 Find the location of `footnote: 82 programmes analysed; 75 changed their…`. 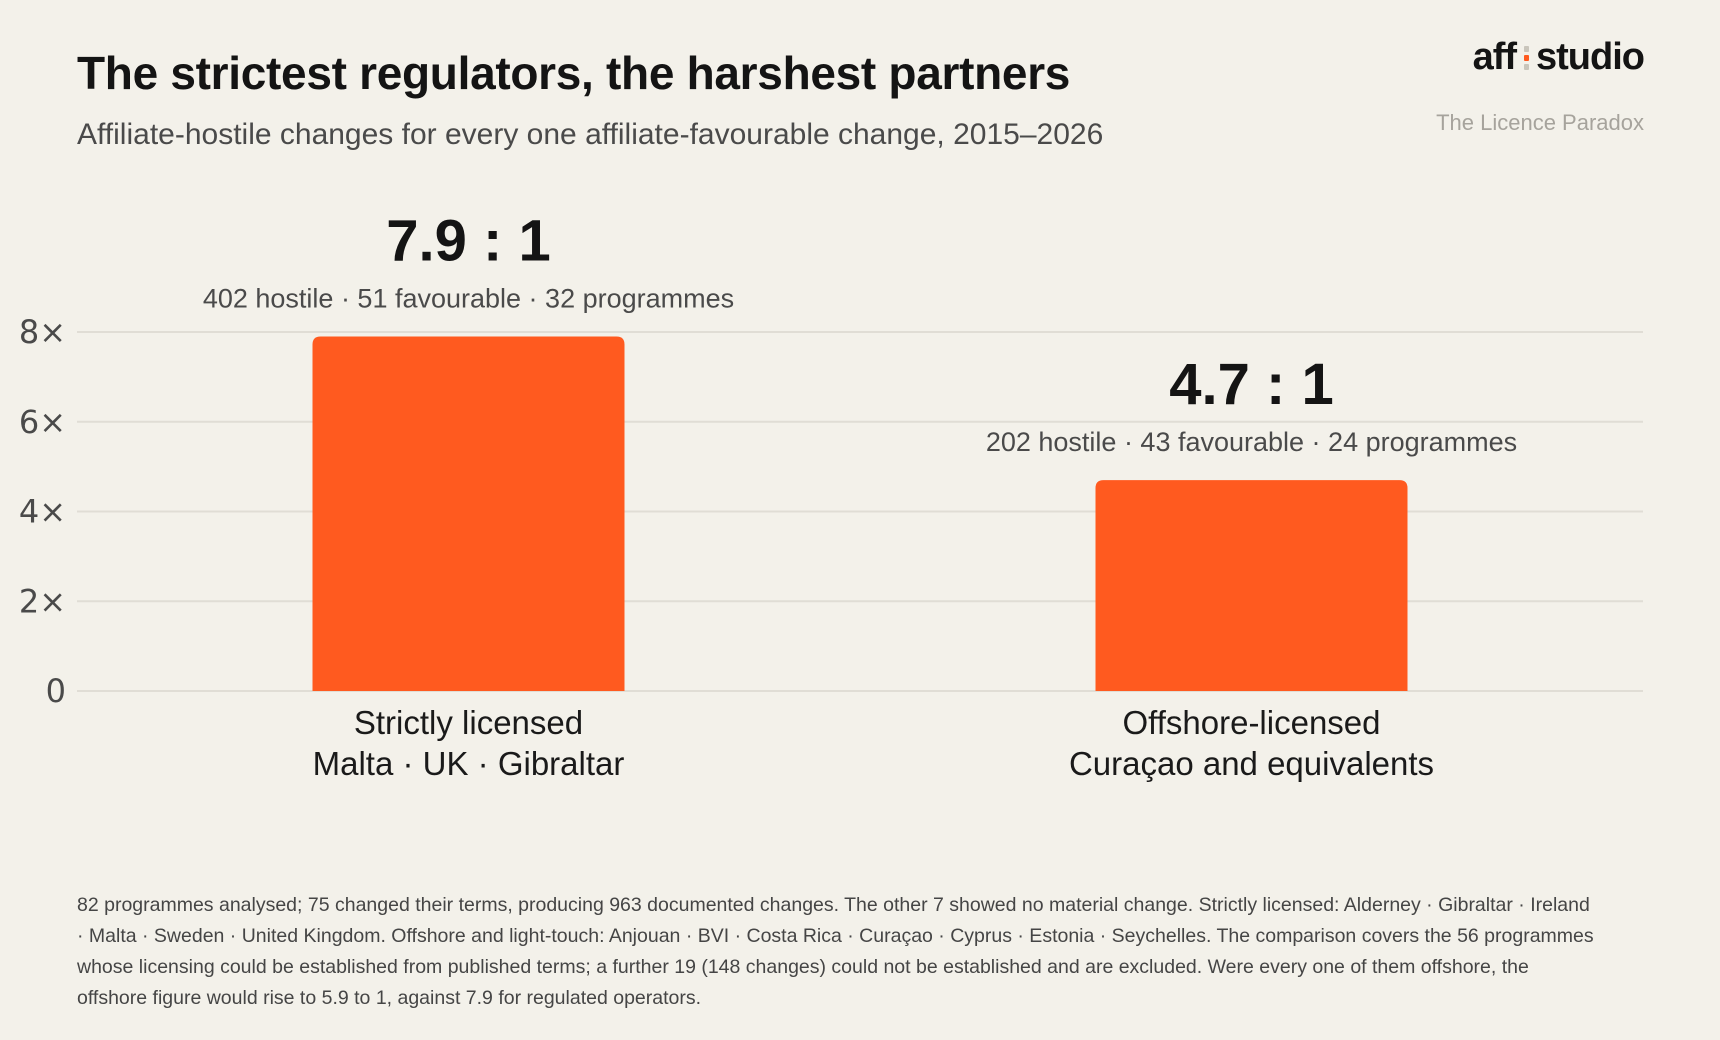

footnote: 82 programmes analysed; 75 changed their… is located at coordinates (835, 951).